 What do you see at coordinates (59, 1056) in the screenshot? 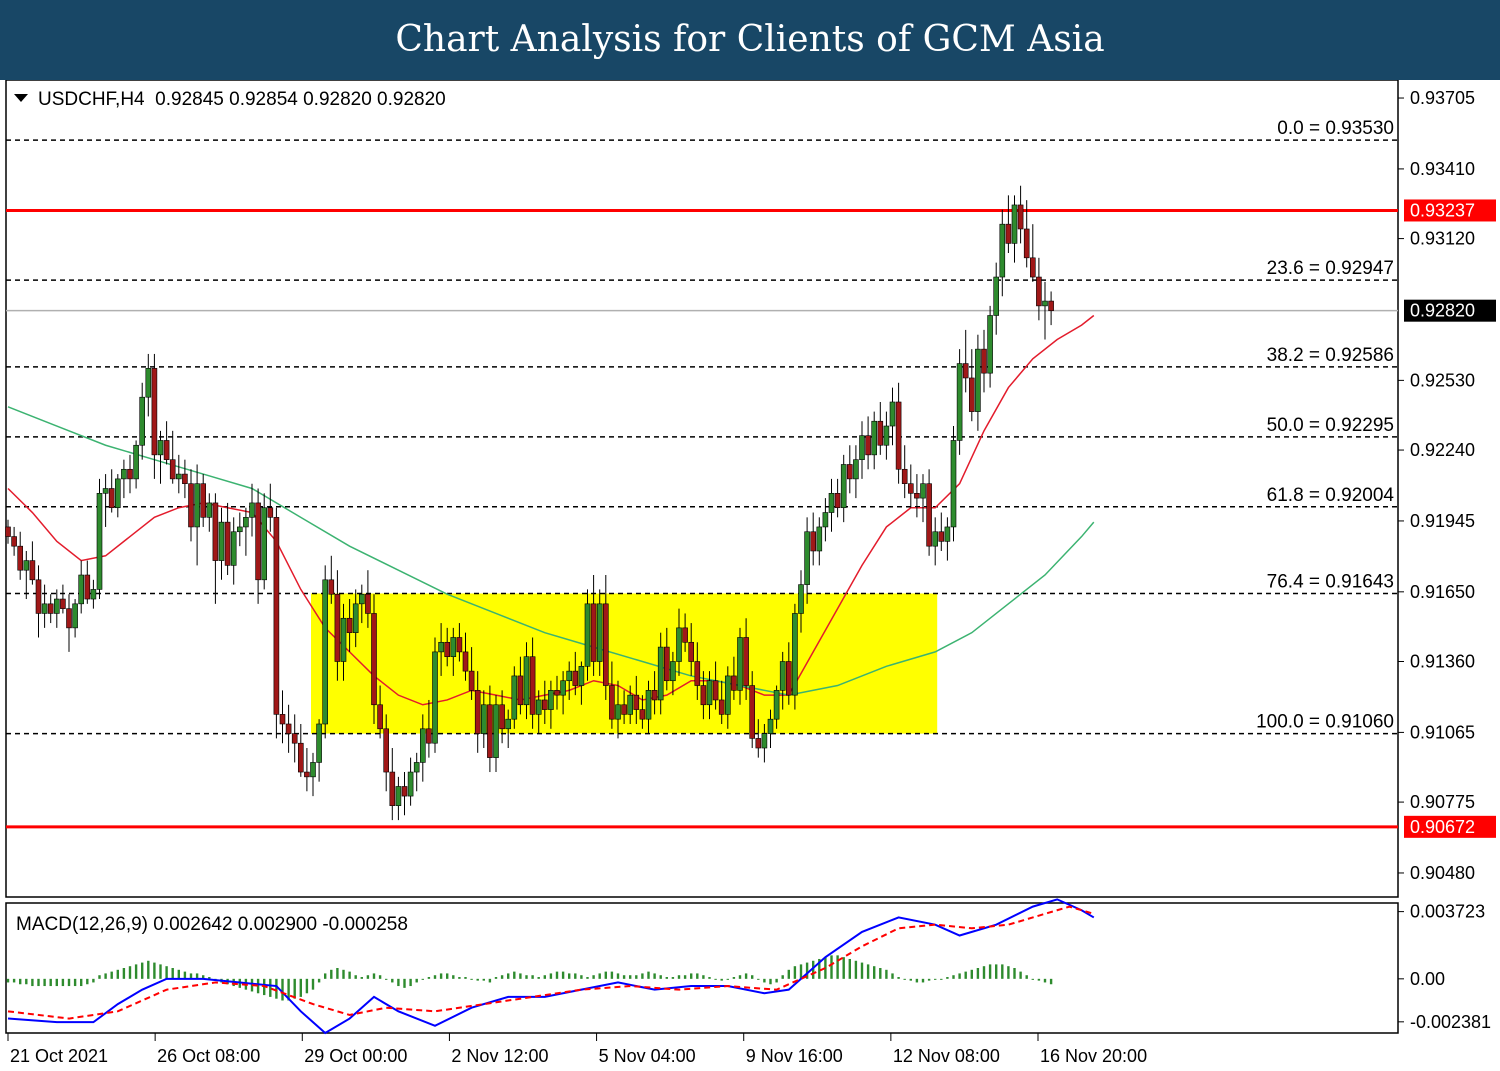
I see `time-tick-label: 21 Oct 2021` at bounding box center [59, 1056].